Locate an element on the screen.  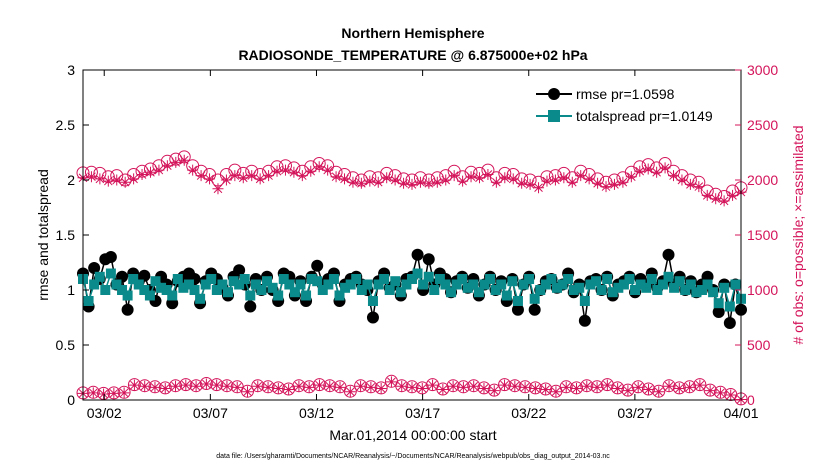
y-axis-left-label: rmse and totalspread is located at coordinates (43, 235).